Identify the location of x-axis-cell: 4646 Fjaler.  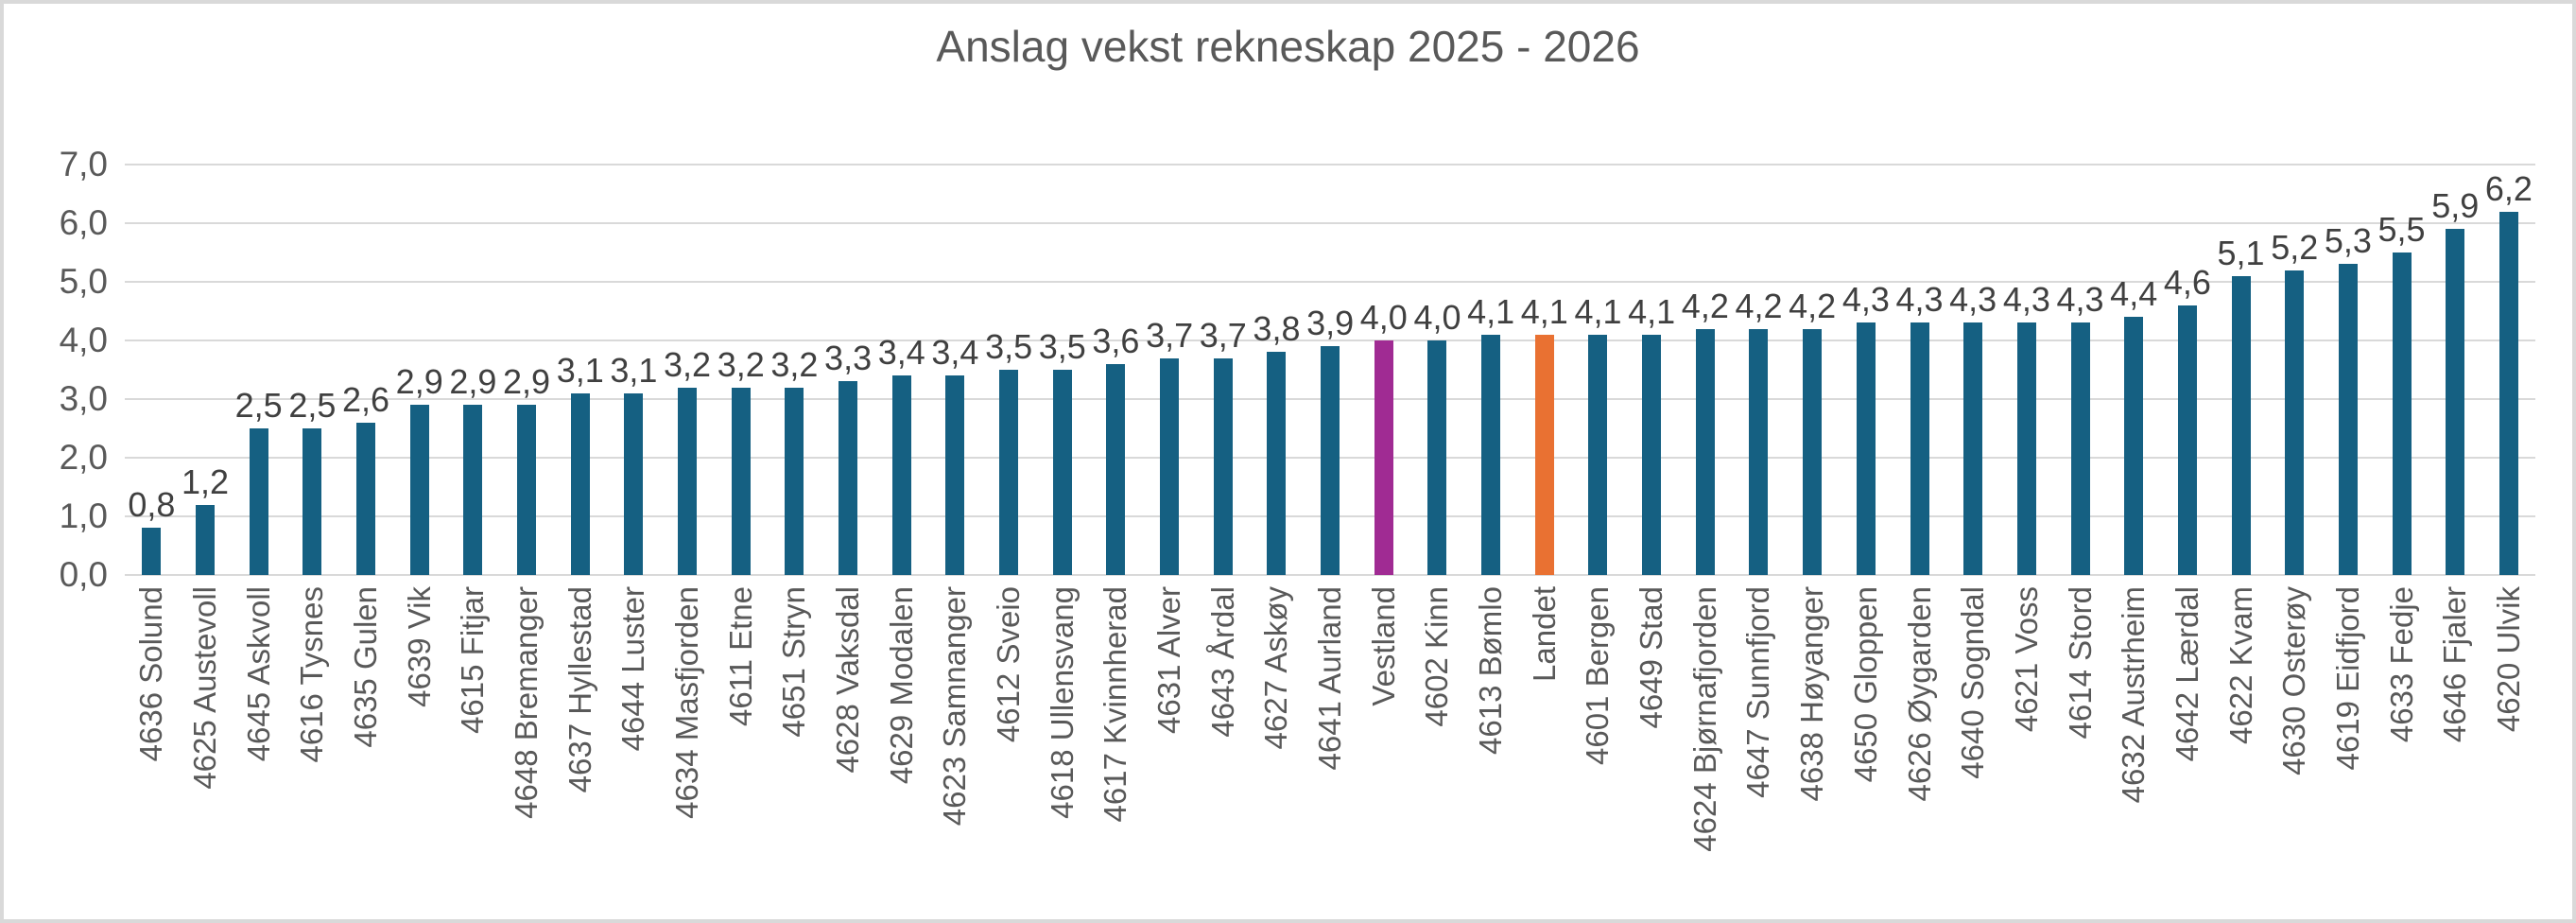
(2455, 719).